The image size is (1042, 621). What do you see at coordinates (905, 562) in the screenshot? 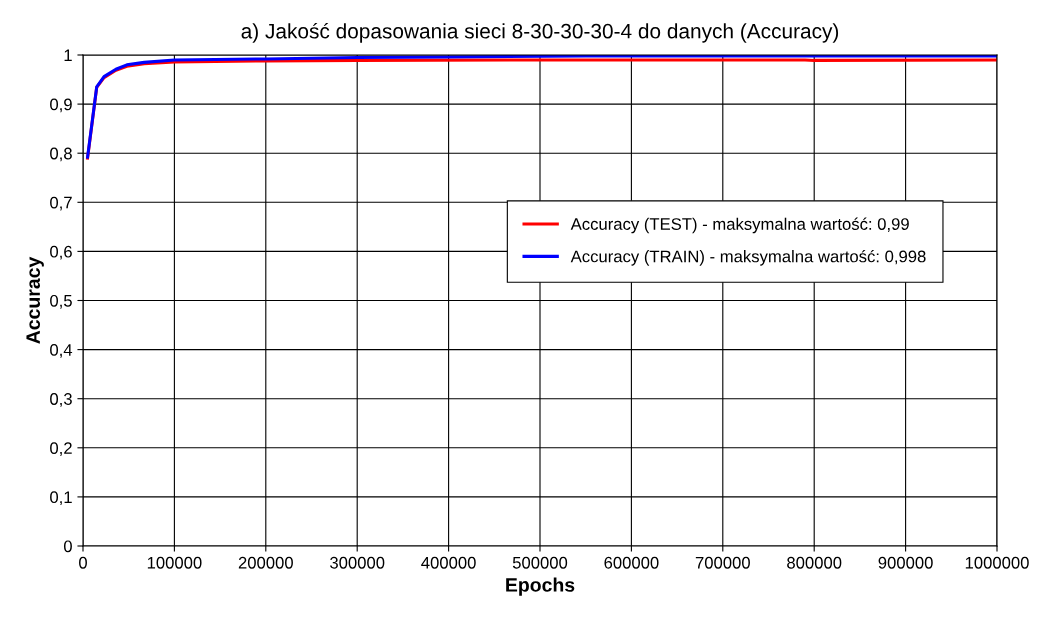
I see `x-tick-label: 900000` at bounding box center [905, 562].